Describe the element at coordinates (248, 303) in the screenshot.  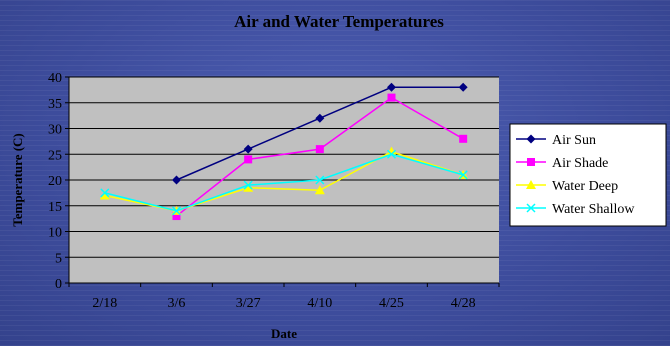
I see `x-tick-label: 3/27` at that location.